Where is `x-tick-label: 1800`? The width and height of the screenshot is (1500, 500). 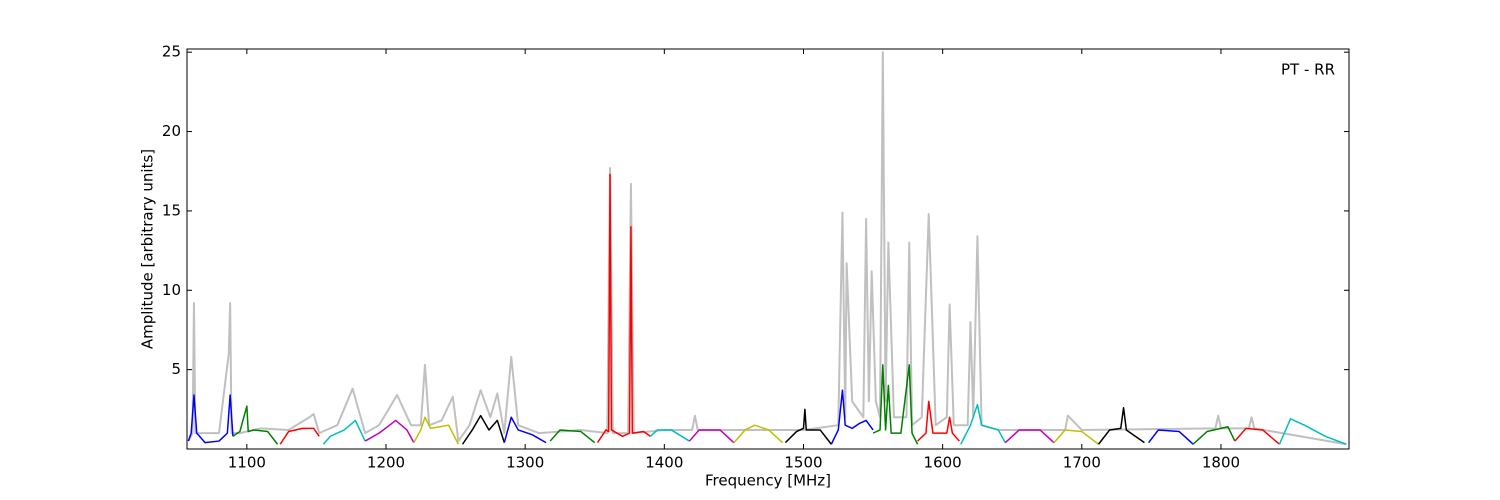
x-tick-label: 1800 is located at coordinates (1221, 463).